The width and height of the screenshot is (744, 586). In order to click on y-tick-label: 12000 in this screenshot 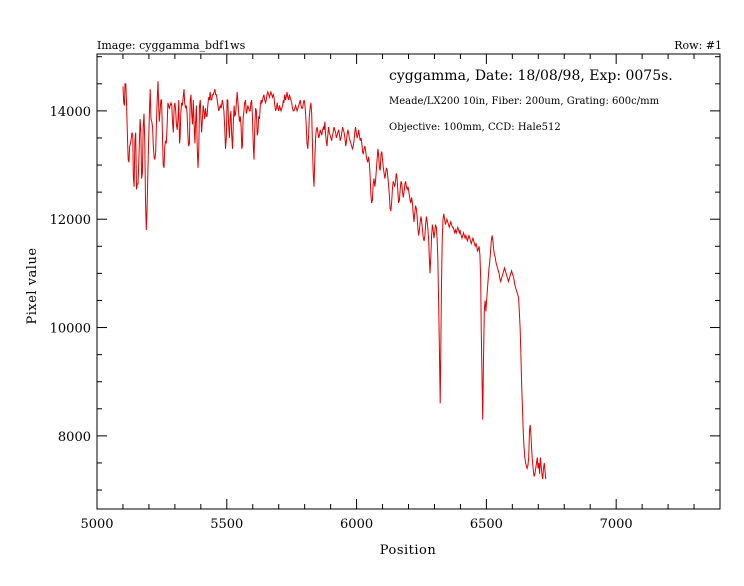, I will do `click(70, 220)`.